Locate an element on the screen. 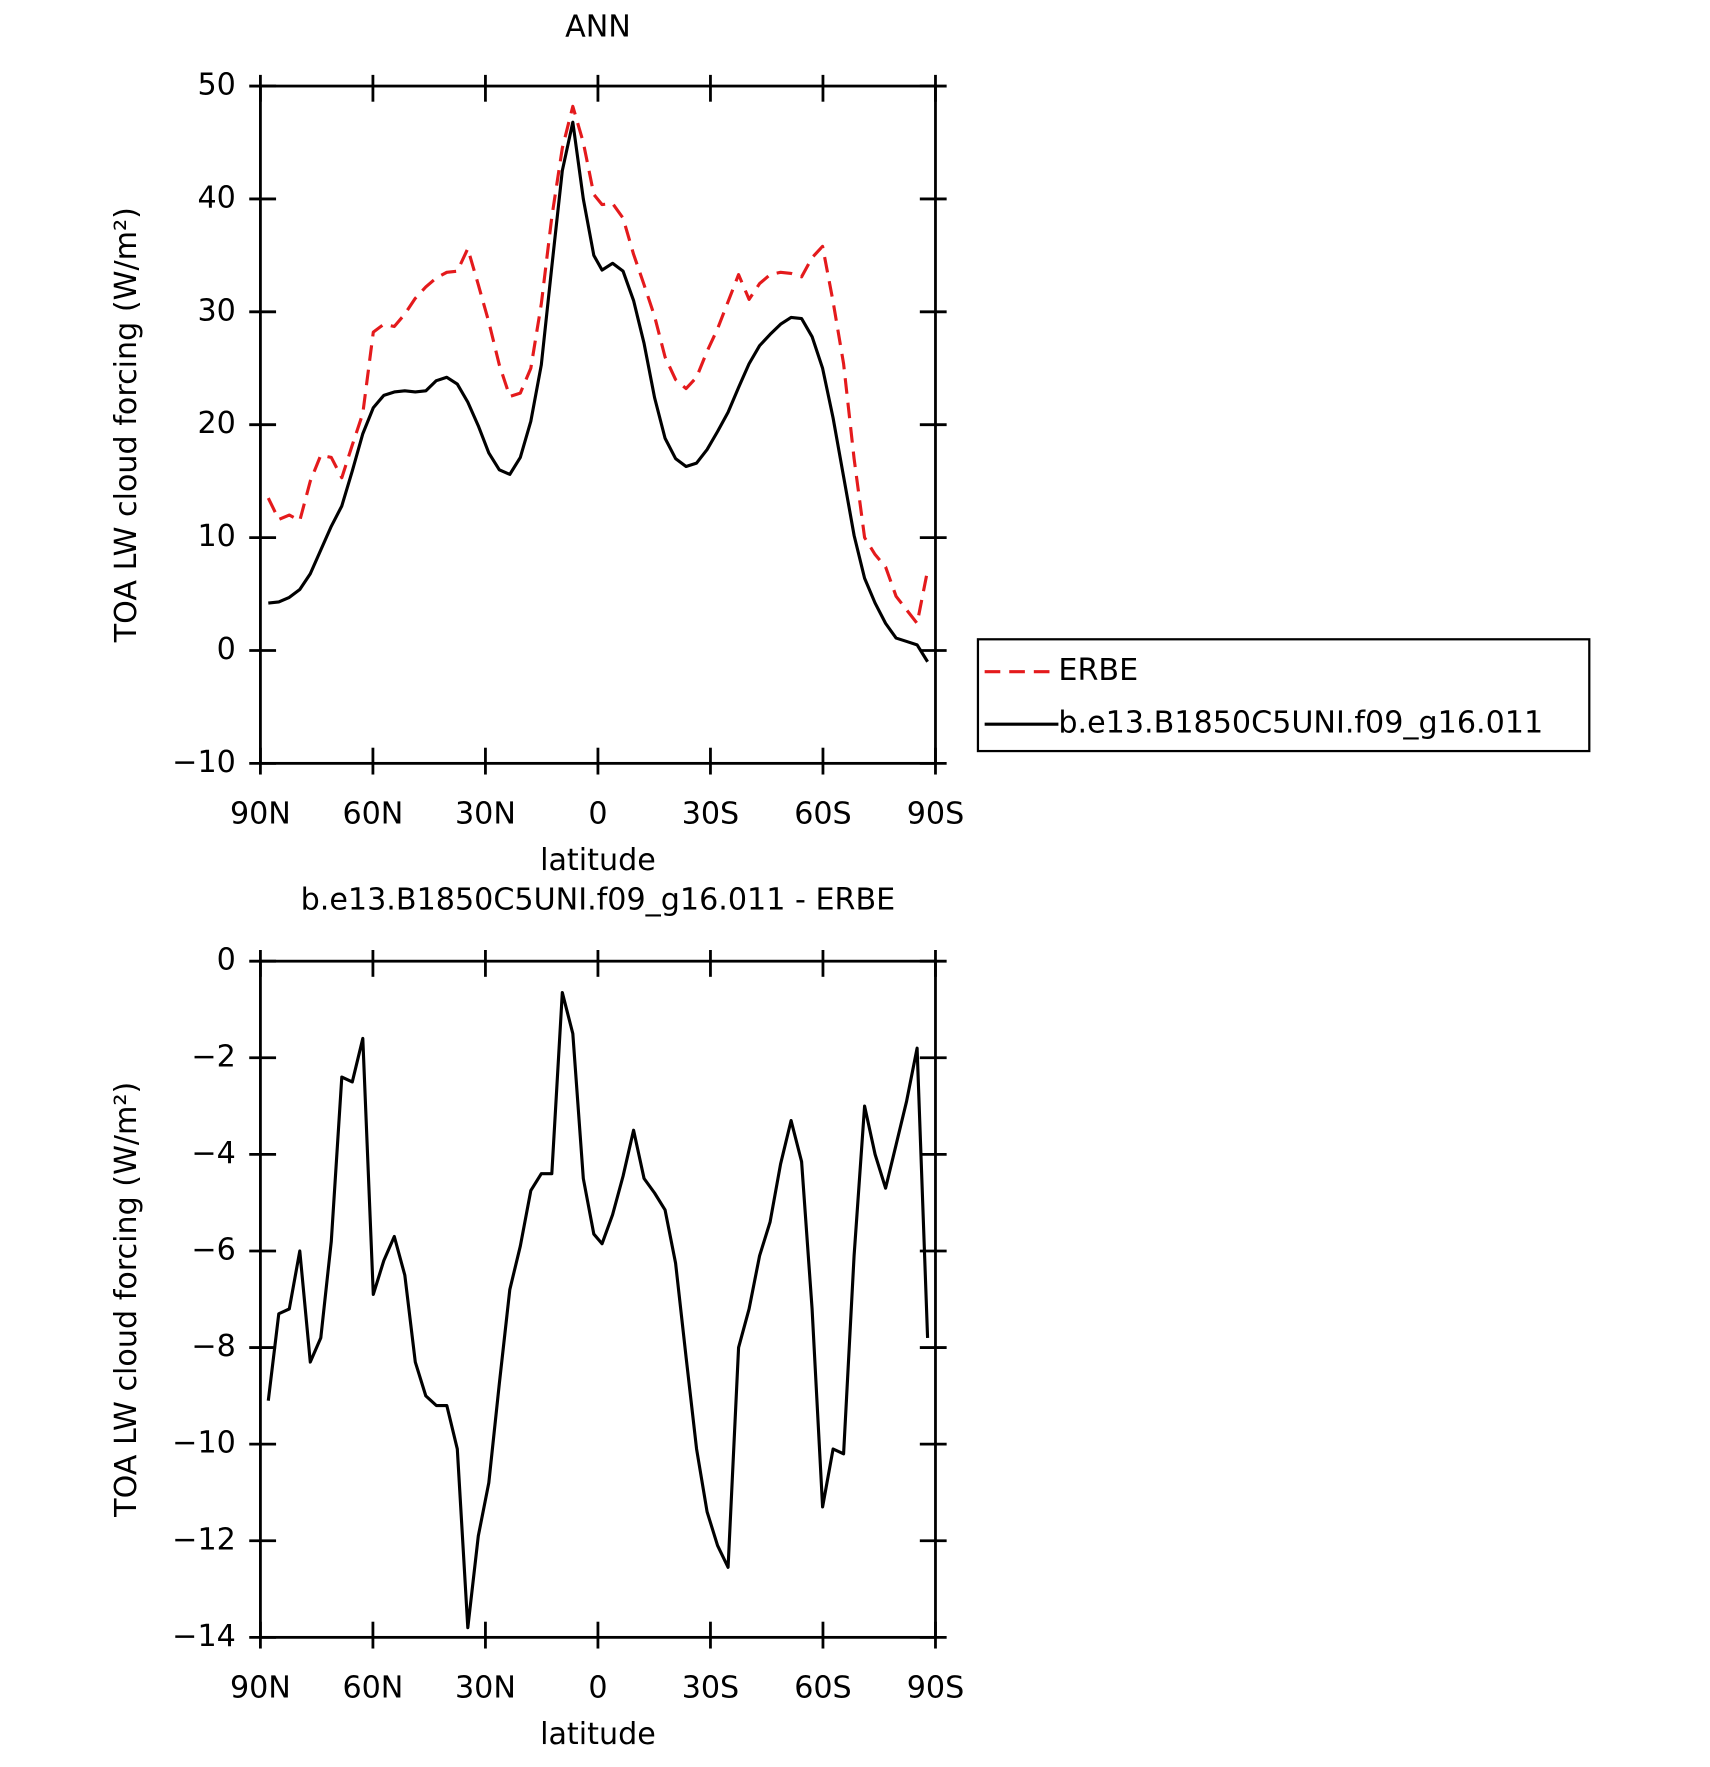  y-tick-label: −12 is located at coordinates (204, 1539).